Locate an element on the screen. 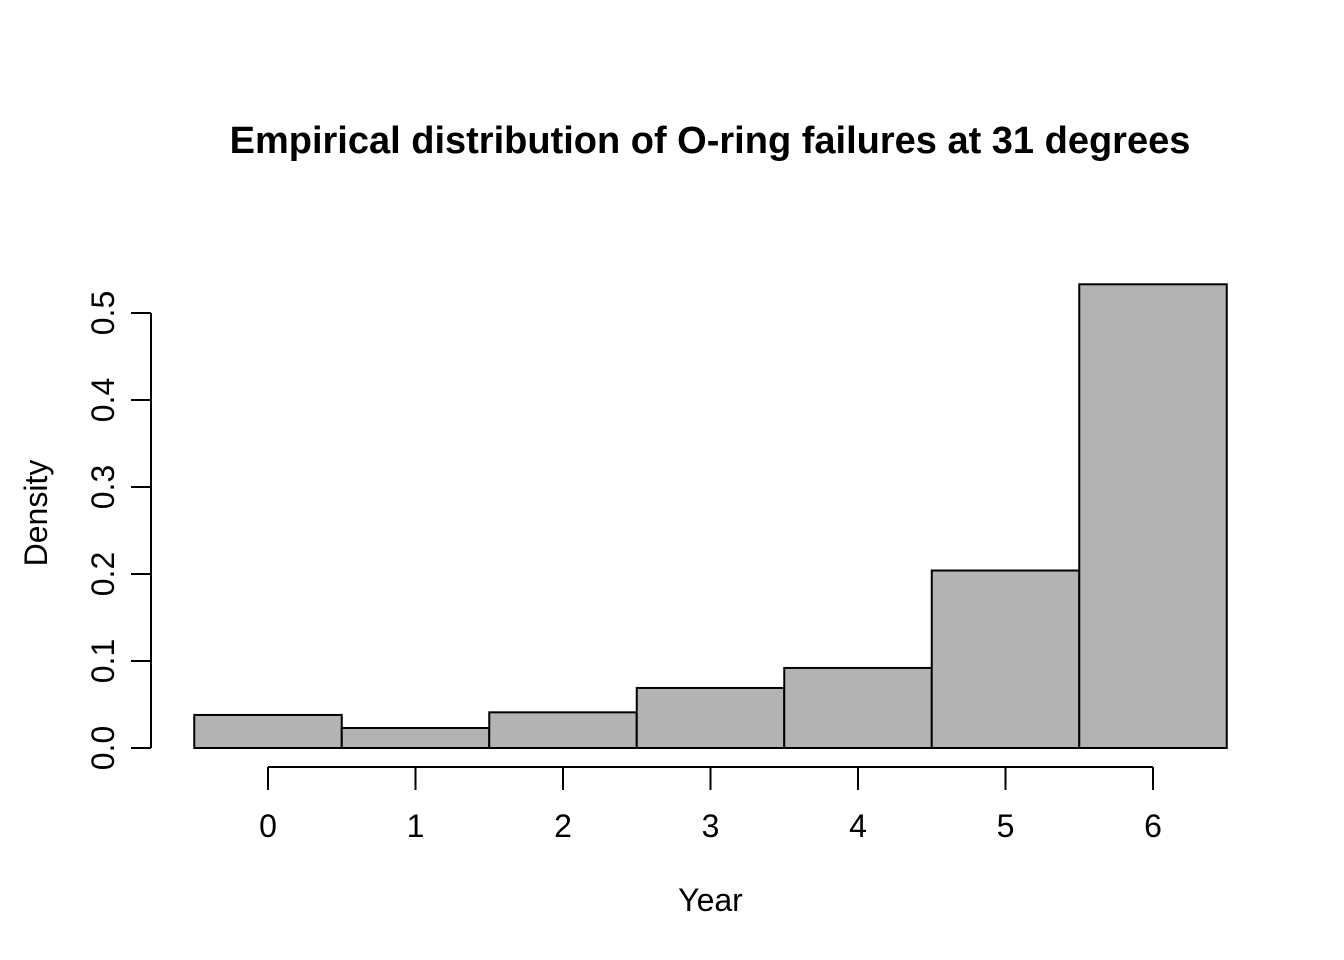 Image resolution: width=1344 pixels, height=960 pixels. x-tick-label: 1 is located at coordinates (416, 826).